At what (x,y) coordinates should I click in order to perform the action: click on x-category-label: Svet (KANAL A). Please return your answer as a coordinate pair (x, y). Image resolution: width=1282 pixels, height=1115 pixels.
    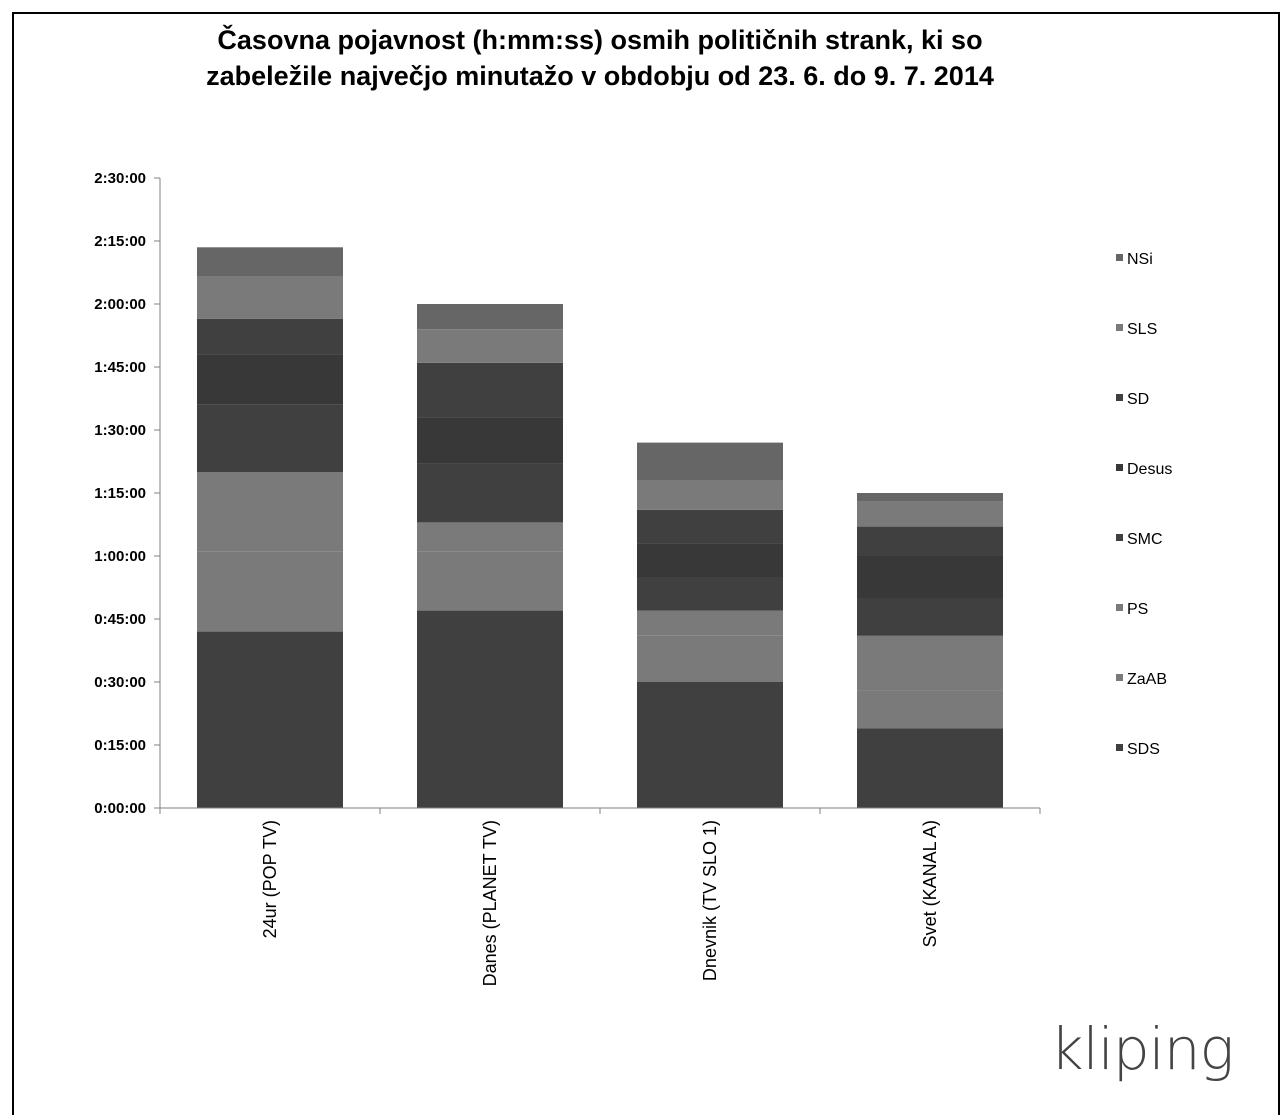
    Looking at the image, I should click on (930, 883).